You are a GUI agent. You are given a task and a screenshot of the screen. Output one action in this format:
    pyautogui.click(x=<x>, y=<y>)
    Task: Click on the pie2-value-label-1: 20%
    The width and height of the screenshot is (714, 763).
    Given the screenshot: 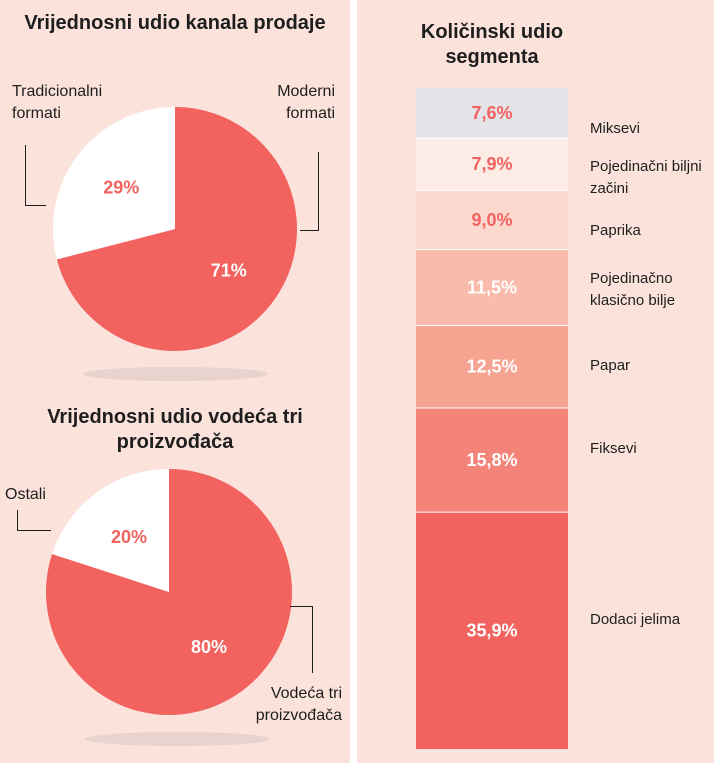 What is the action you would take?
    pyautogui.click(x=129, y=537)
    